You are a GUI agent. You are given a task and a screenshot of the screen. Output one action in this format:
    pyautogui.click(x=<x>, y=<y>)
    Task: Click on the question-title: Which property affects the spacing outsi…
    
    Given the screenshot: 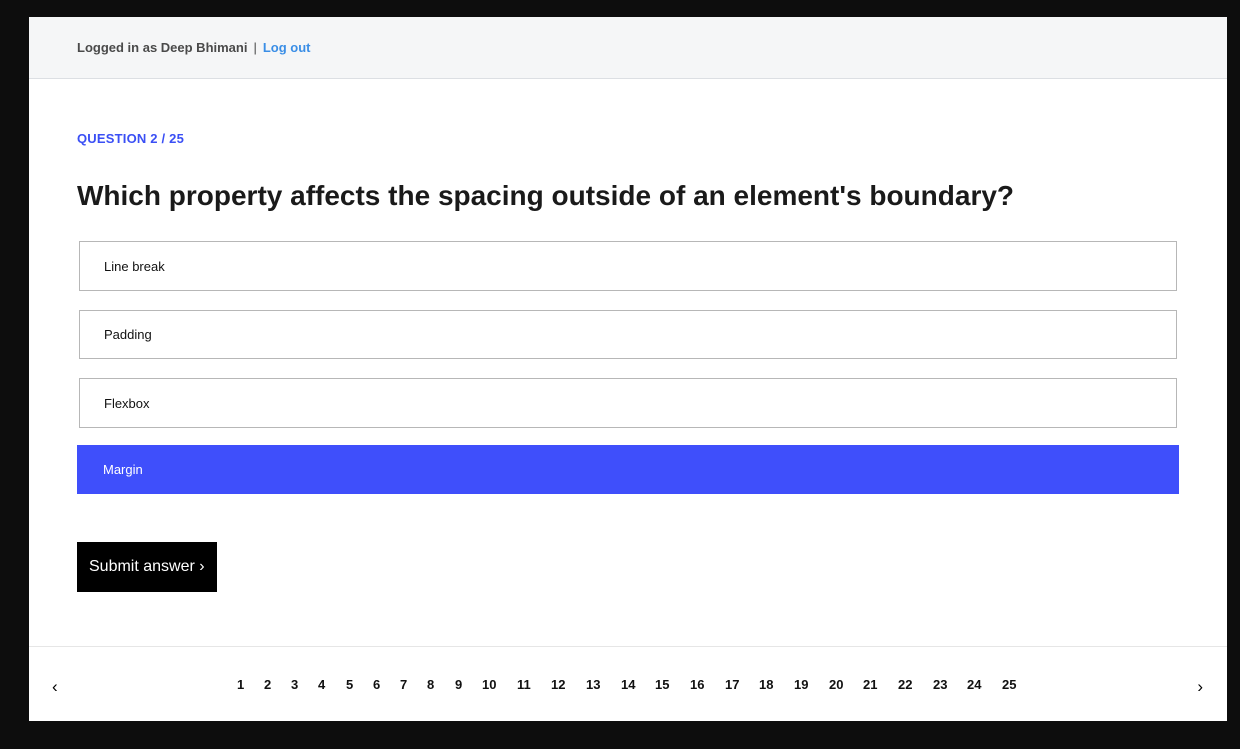 What is the action you would take?
    pyautogui.click(x=546, y=195)
    